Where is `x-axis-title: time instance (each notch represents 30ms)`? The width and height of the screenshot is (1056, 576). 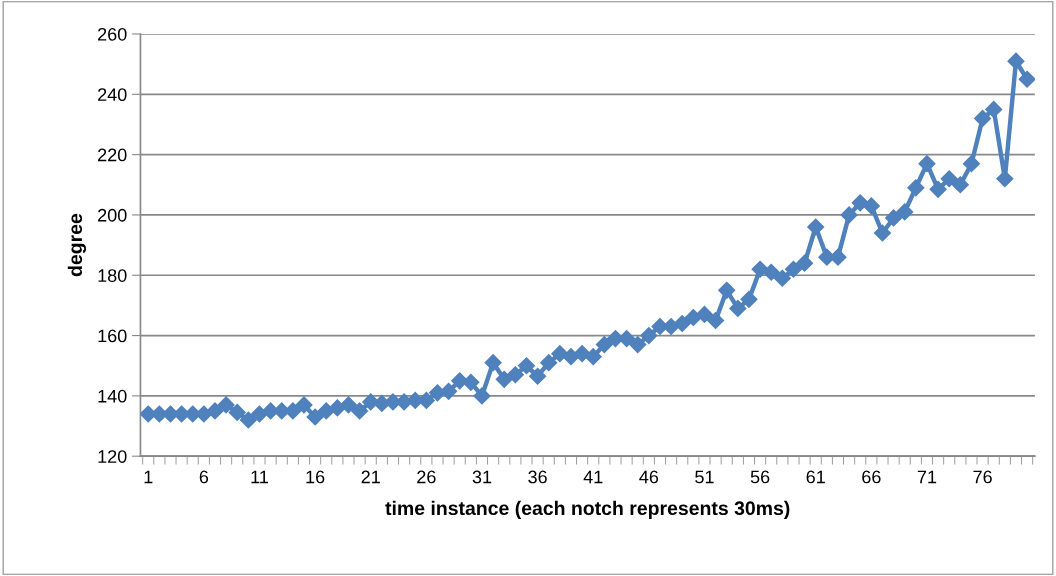
x-axis-title: time instance (each notch represents 30ms) is located at coordinates (587, 509).